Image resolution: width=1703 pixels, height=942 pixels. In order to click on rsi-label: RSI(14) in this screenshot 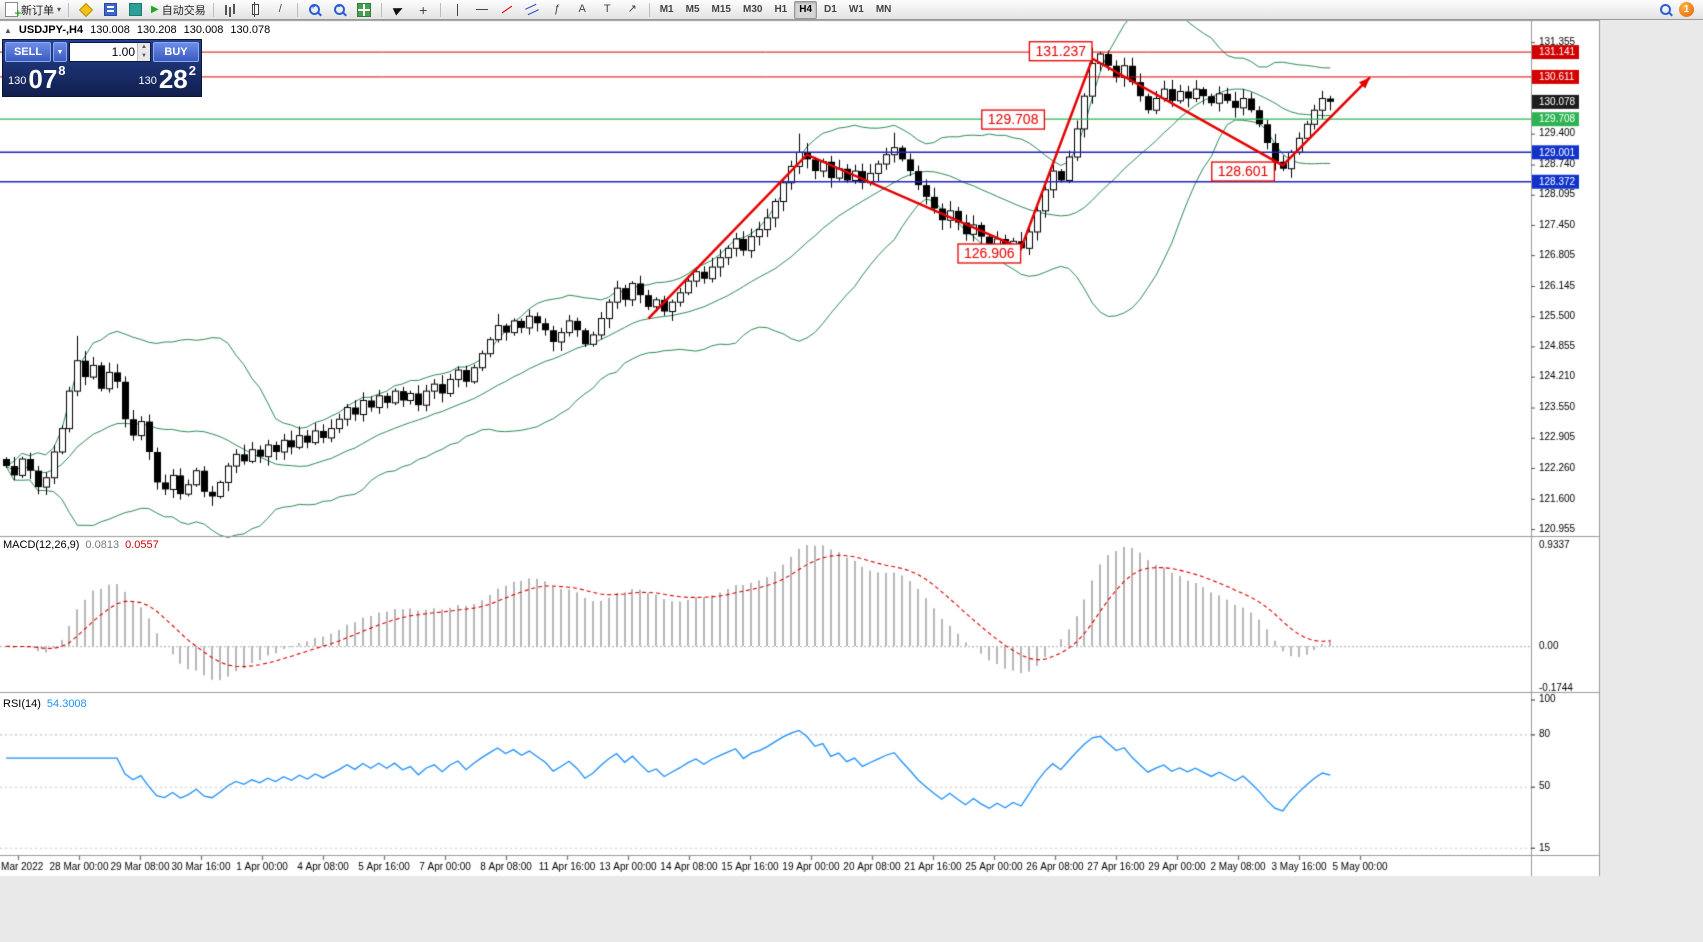, I will do `click(22, 704)`.